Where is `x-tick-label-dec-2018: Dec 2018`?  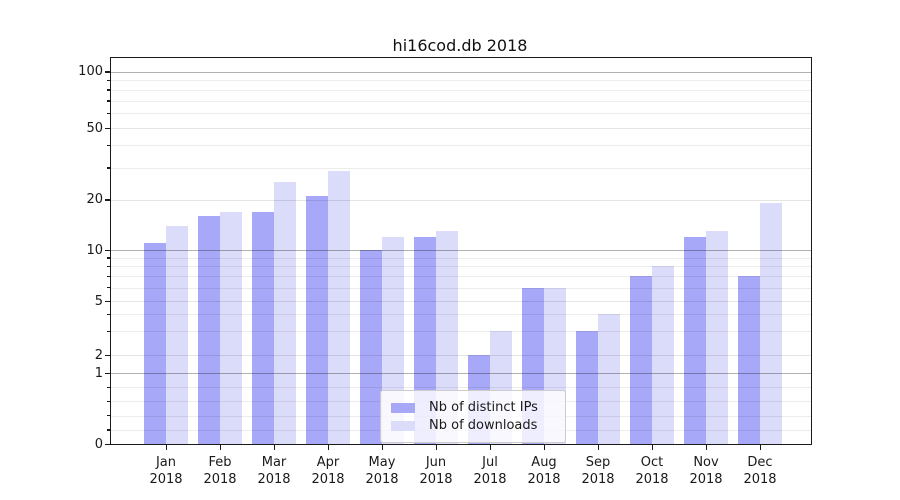
x-tick-label-dec-2018: Dec 2018 is located at coordinates (760, 471).